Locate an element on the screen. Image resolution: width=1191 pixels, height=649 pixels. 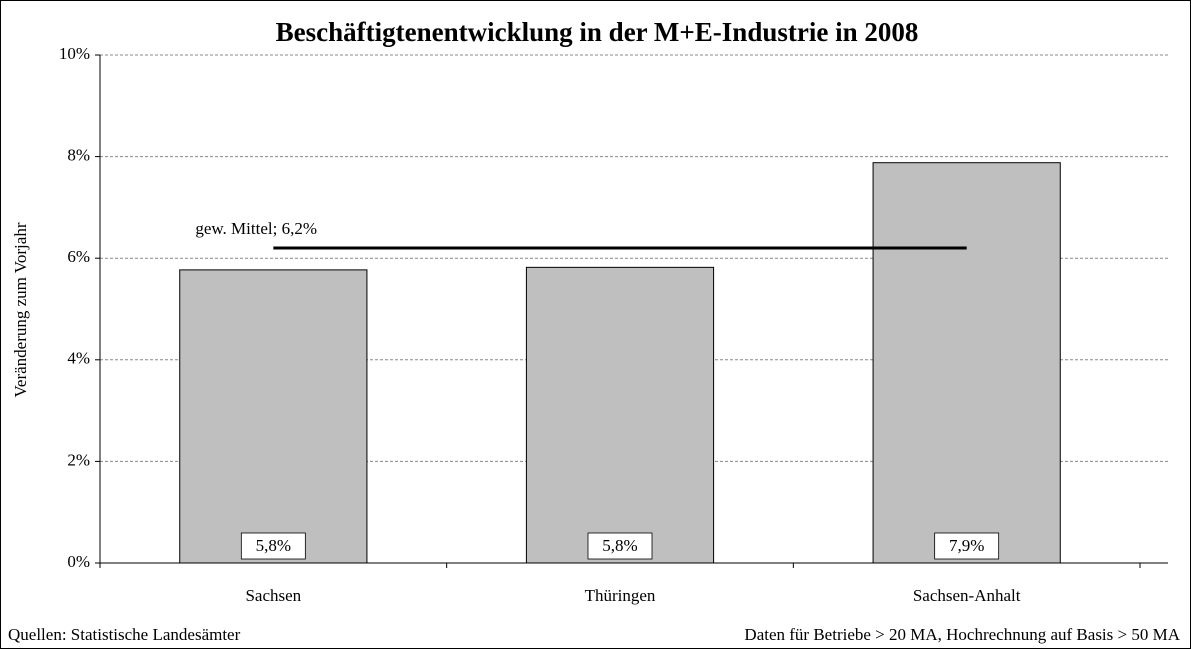
value-label: 7,9% is located at coordinates (966, 545).